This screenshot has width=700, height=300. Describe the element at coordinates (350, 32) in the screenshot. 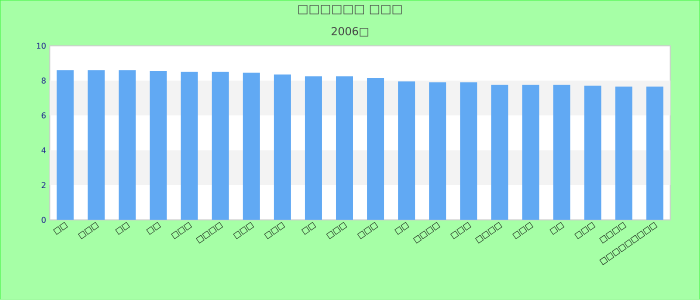

I see `chart-subtitle: 2006□` at that location.